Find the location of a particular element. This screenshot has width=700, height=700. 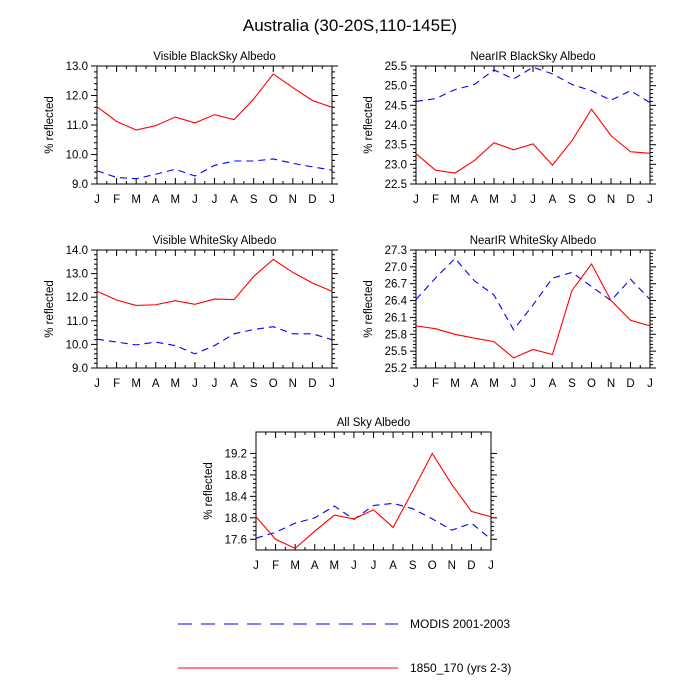

y-tick-label: 25.0 is located at coordinates (396, 87).